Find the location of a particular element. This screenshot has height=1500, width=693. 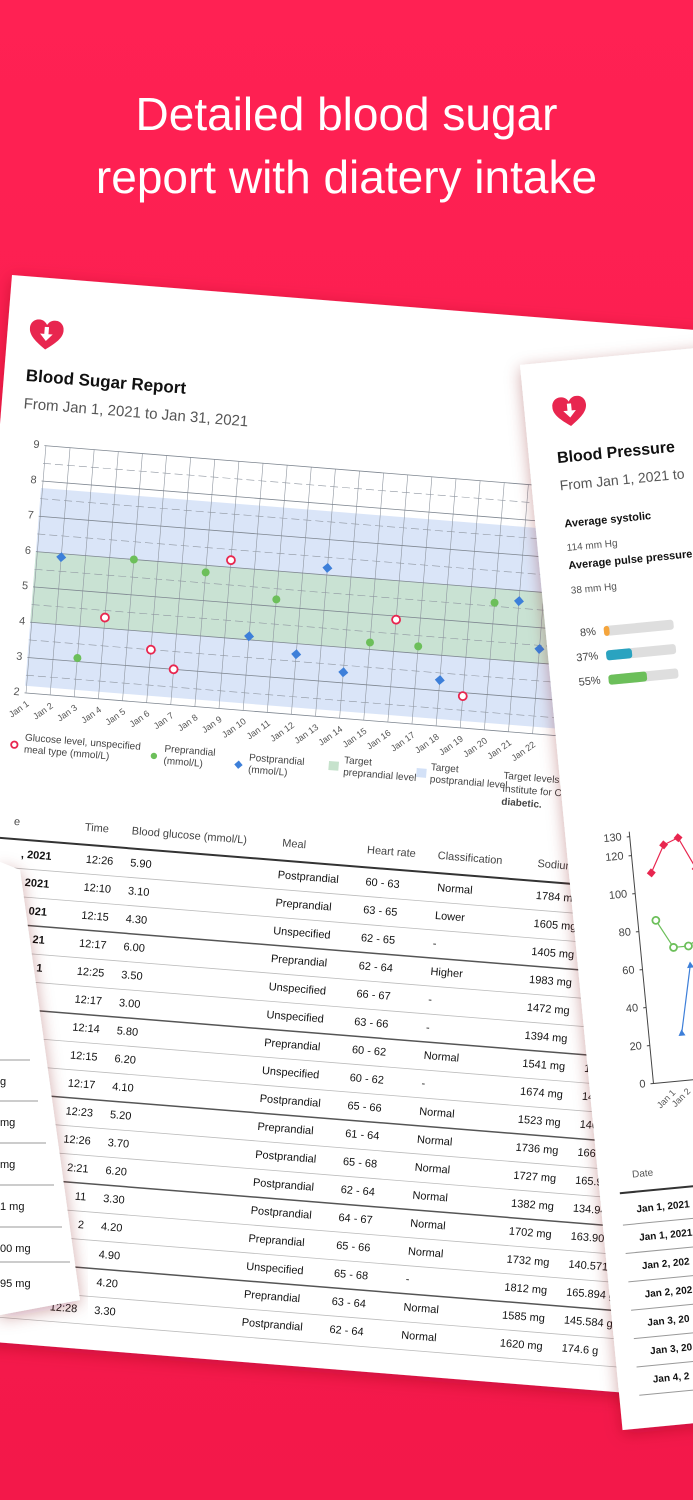

bar-track is located at coordinates (638, 627).